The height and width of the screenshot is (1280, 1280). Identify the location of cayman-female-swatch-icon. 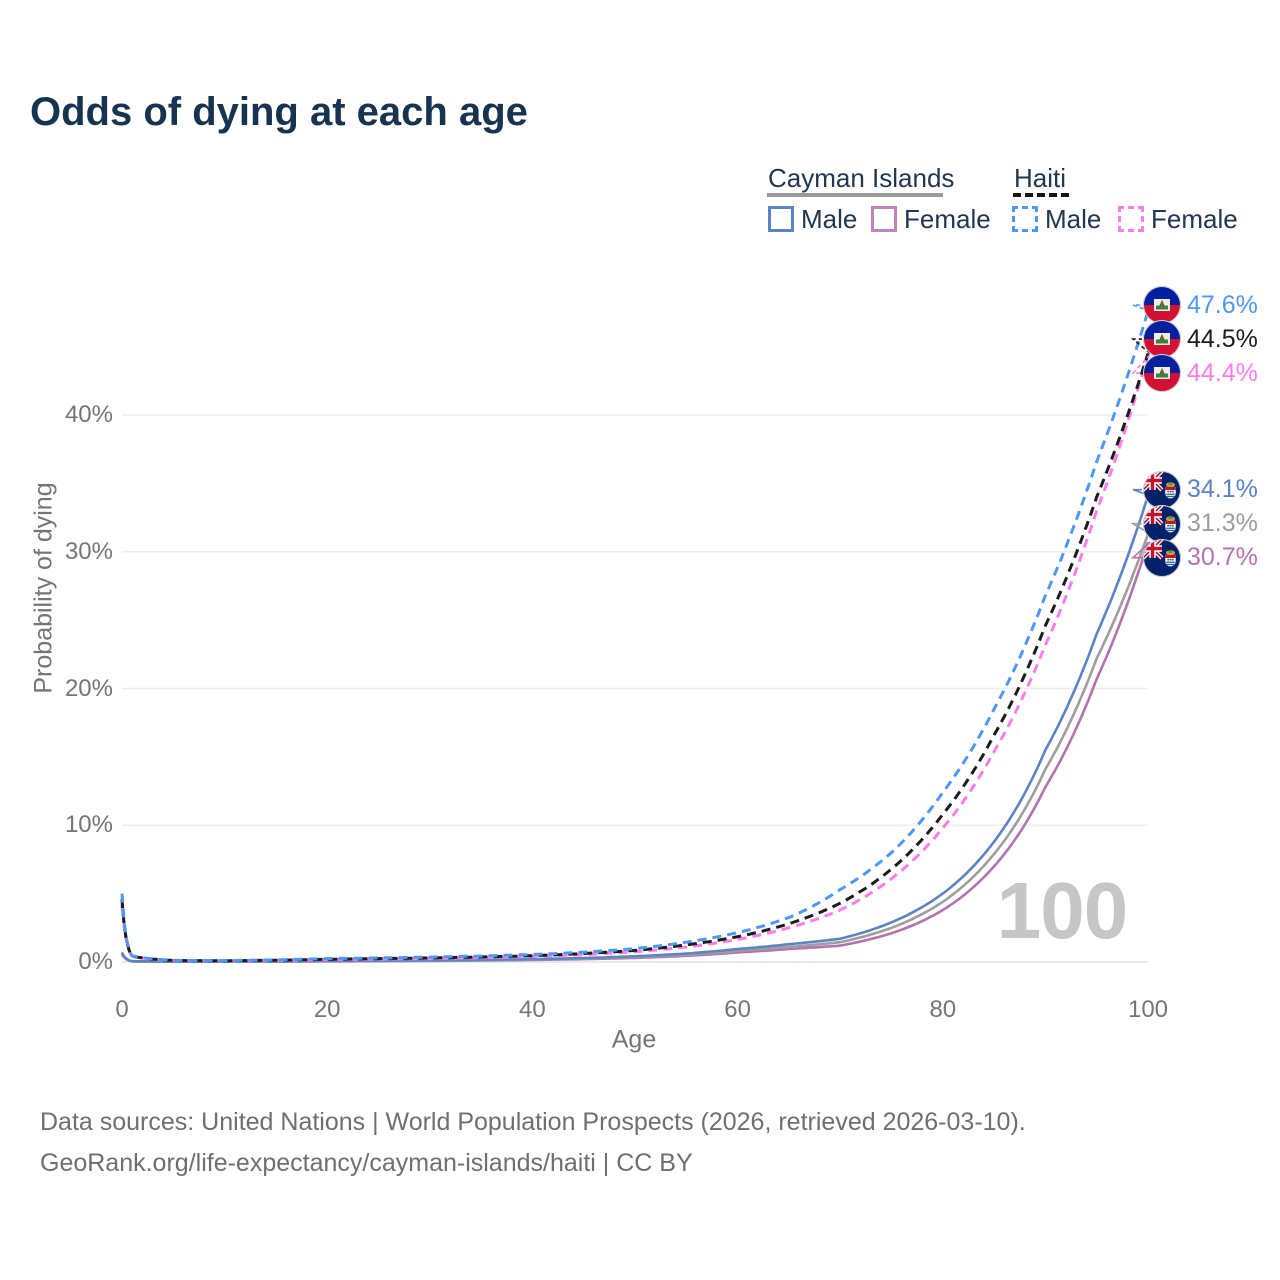
(884, 219).